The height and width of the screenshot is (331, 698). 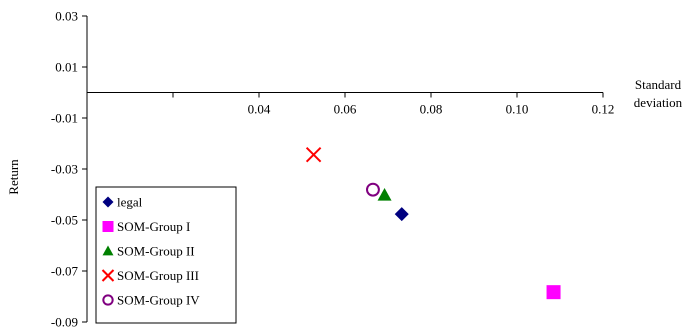 What do you see at coordinates (108, 202) in the screenshot?
I see `legend-marker-legal` at bounding box center [108, 202].